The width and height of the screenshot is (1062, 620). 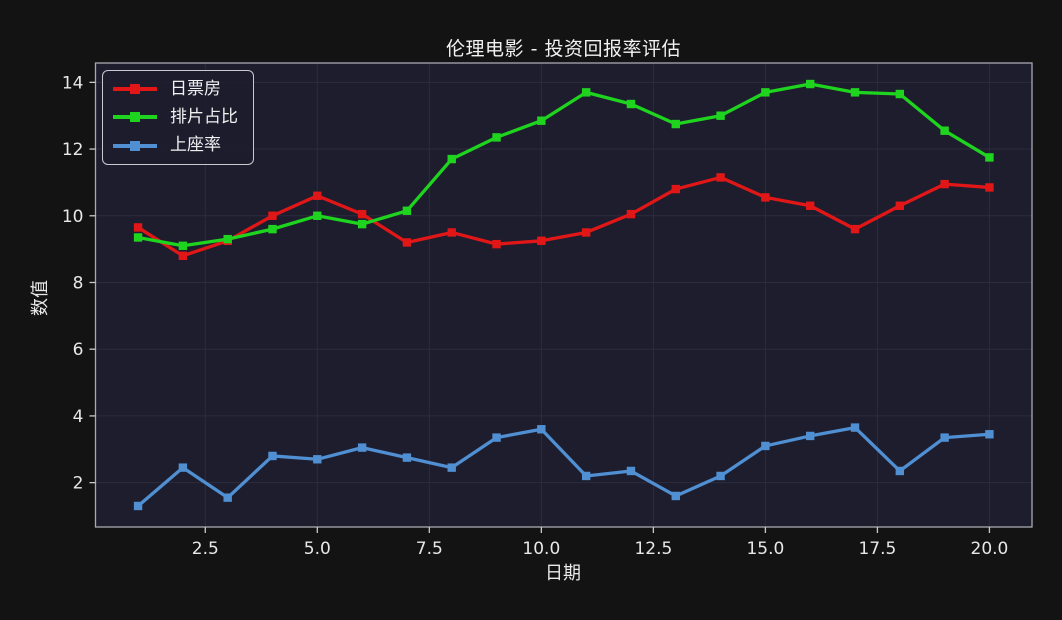 What do you see at coordinates (205, 549) in the screenshot?
I see `x-tick-label: 2.5` at bounding box center [205, 549].